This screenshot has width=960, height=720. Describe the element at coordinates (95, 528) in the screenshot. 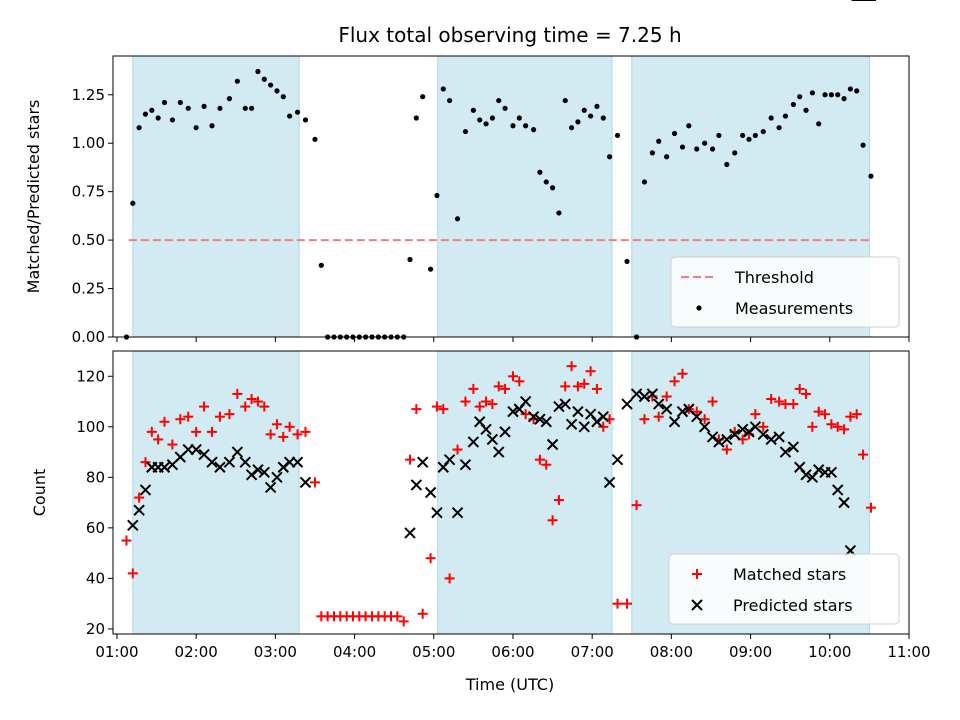

I see `y-tick-label: 60` at that location.